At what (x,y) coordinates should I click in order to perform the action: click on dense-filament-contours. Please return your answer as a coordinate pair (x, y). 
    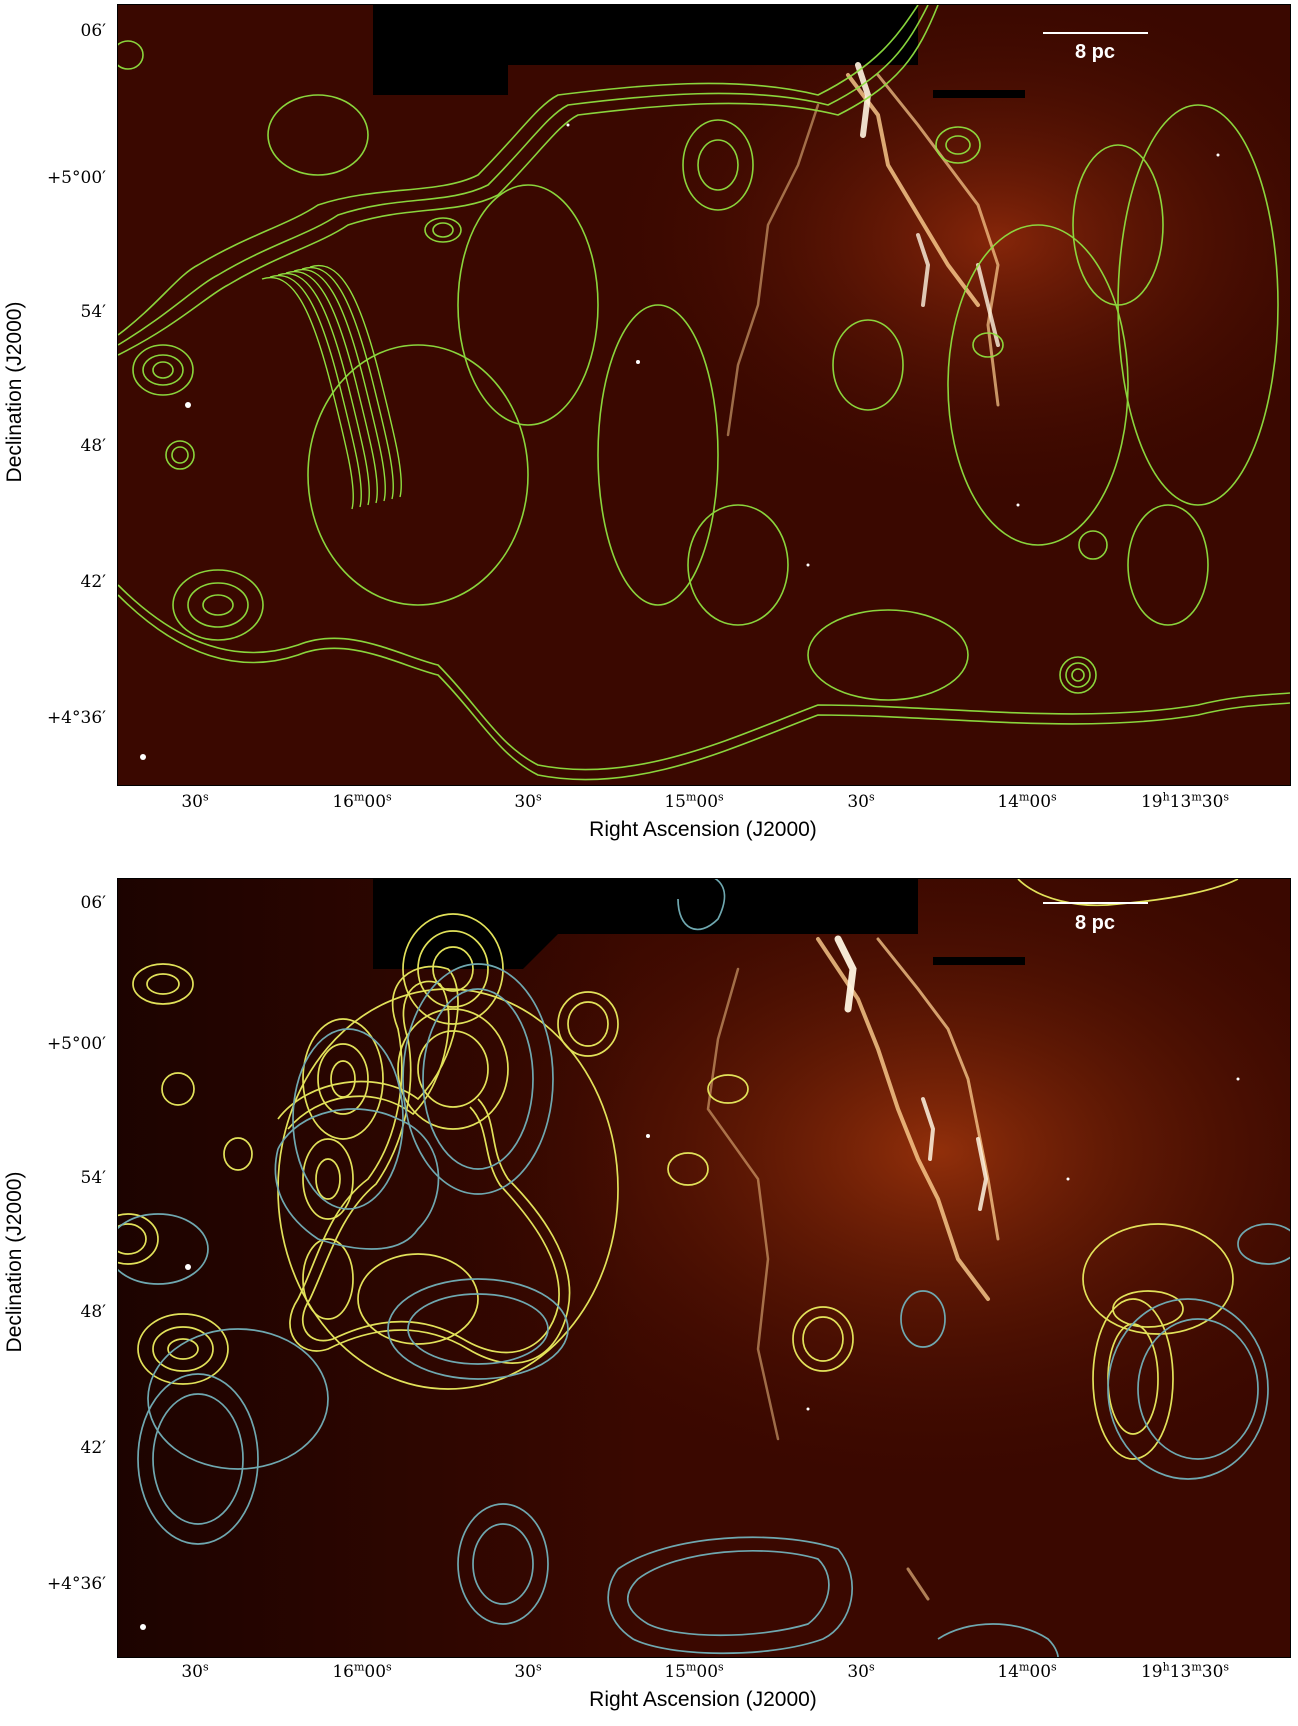
    Looking at the image, I should click on (331, 387).